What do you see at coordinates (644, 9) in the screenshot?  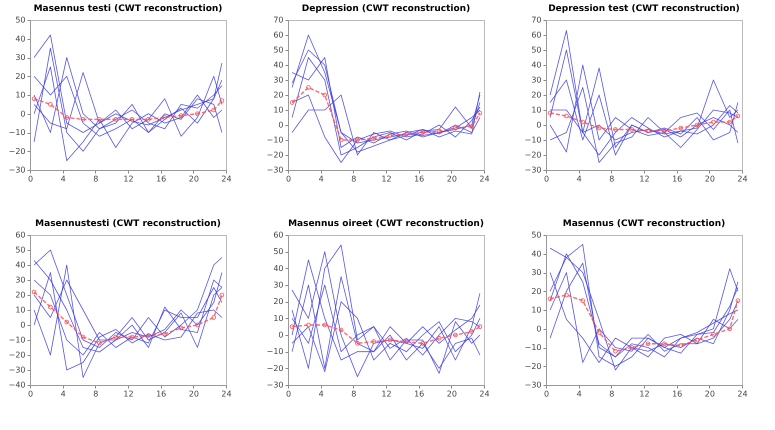 I see `chart-title: Depression test (CWT reconstruction)` at bounding box center [644, 9].